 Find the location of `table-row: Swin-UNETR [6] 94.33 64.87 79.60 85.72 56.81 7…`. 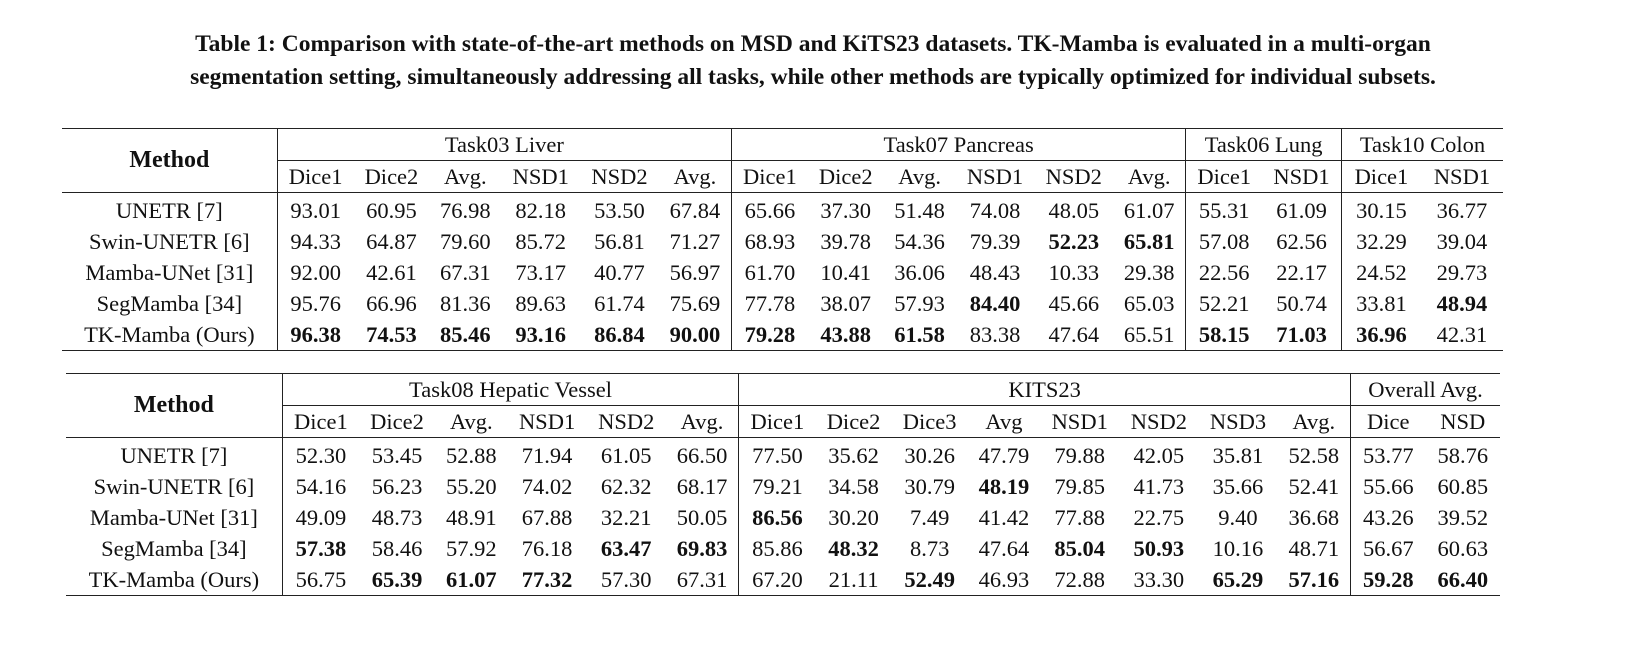

table-row: Swin-UNETR [6] 94.33 64.87 79.60 85.72 56.81 7… is located at coordinates (782, 241).